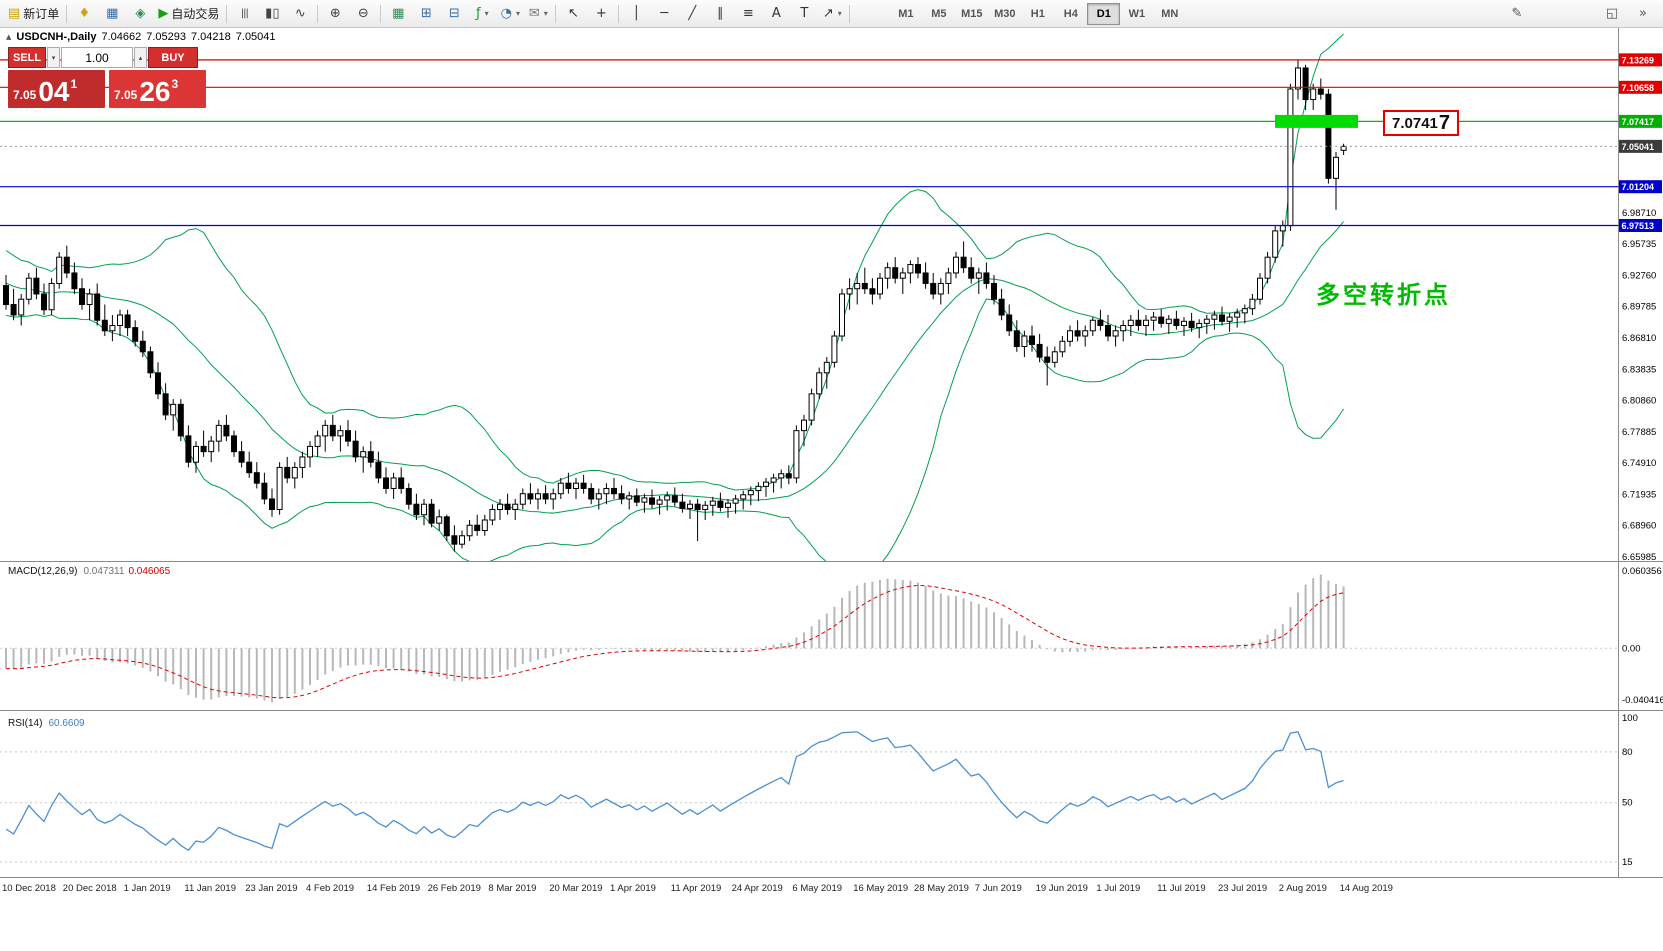 This screenshot has height=951, width=1663. What do you see at coordinates (255, 37) in the screenshot?
I see `close-value: 7.05041` at bounding box center [255, 37].